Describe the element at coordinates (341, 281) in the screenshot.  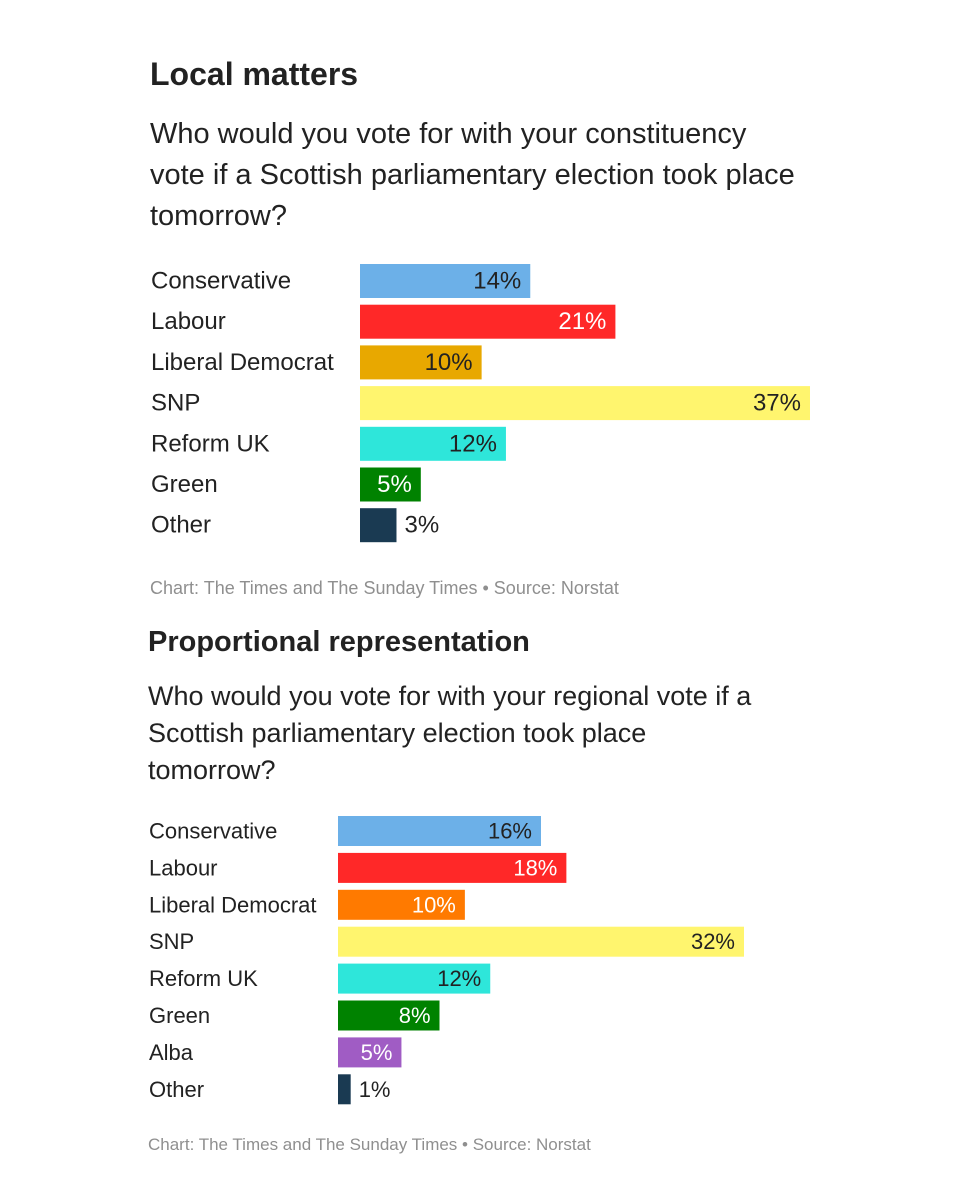
I see `bar-row: Conservative 14%` at that location.